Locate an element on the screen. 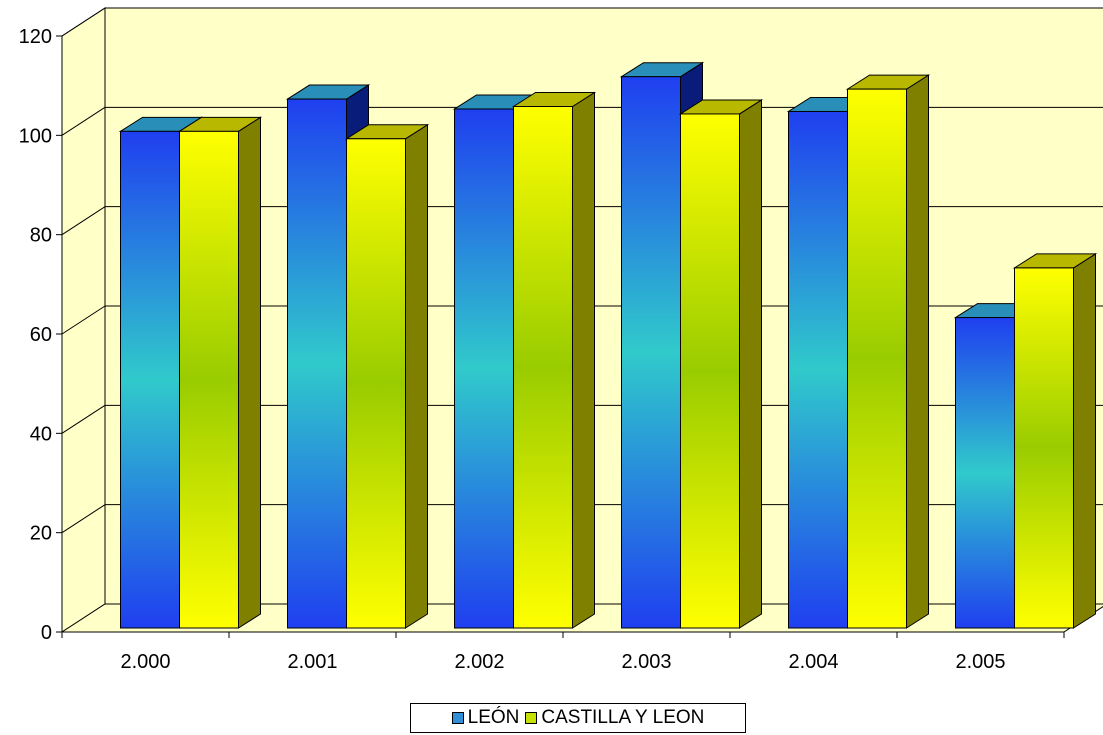 The image size is (1103, 735). bar-castilla-2.002 is located at coordinates (554, 360).